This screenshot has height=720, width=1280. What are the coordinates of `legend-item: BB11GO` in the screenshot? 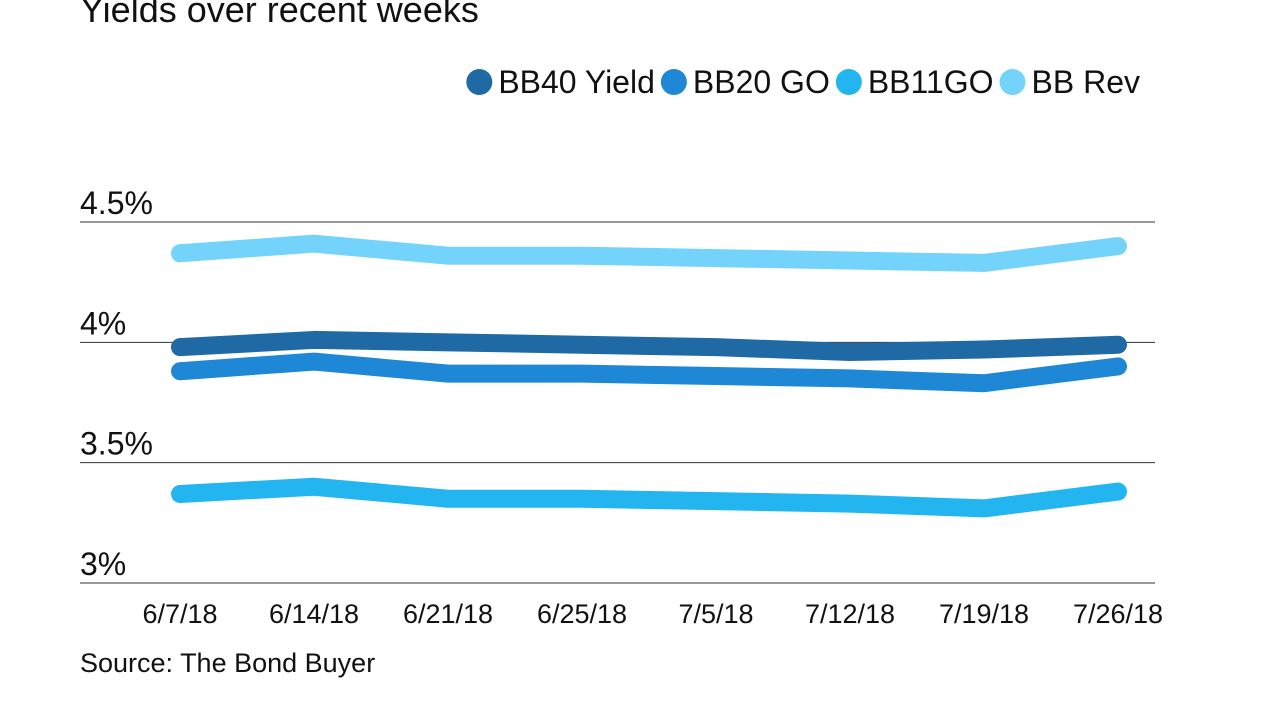 It's located at (914, 82).